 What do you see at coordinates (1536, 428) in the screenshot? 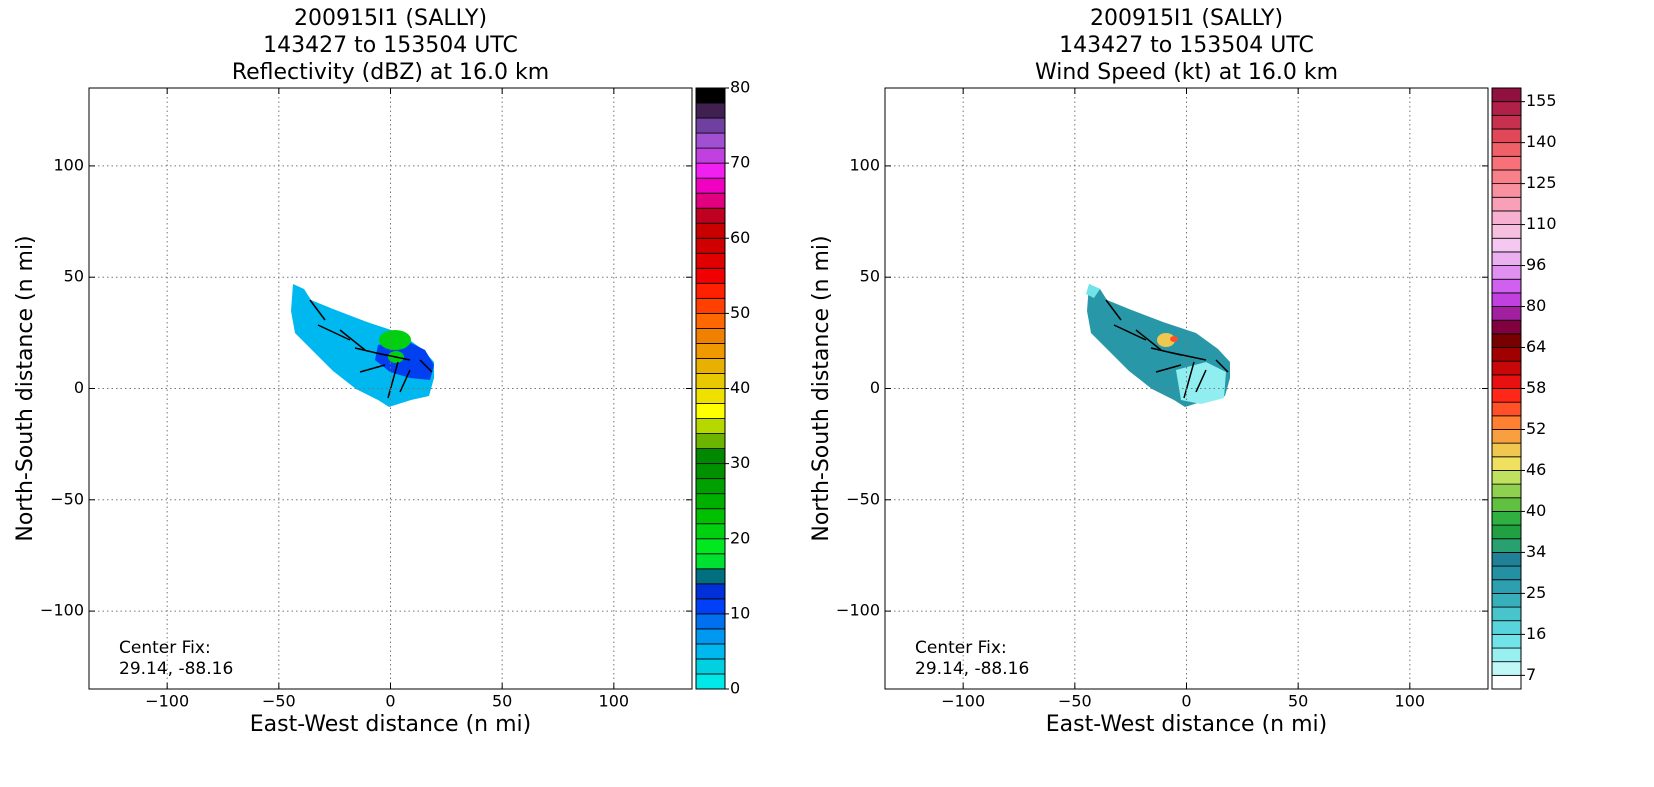
I see `colorbar-tick-label: 52` at bounding box center [1536, 428].